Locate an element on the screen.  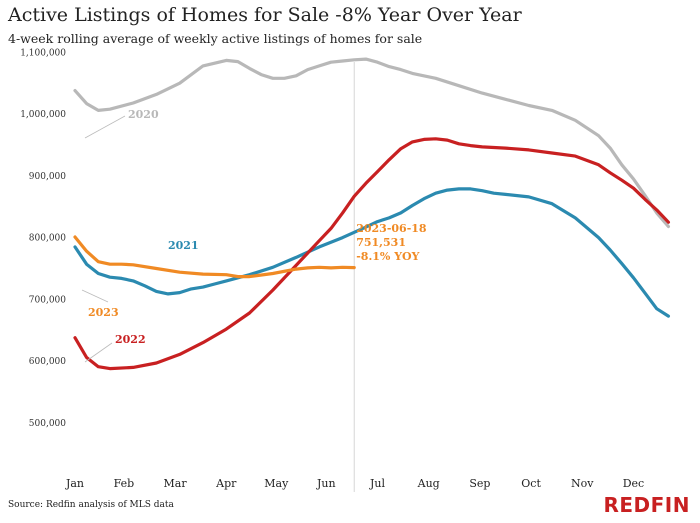
x-tick-label: Aug is located at coordinates (428, 483).